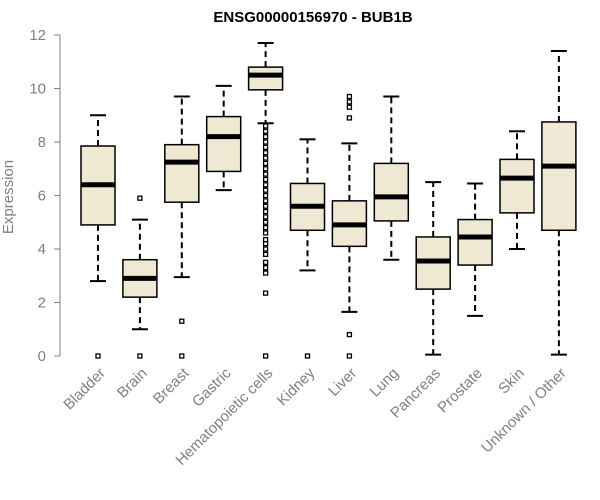 Image resolution: width=600 pixels, height=500 pixels. Describe the element at coordinates (42, 356) in the screenshot. I see `y-tick-label: 0` at that location.